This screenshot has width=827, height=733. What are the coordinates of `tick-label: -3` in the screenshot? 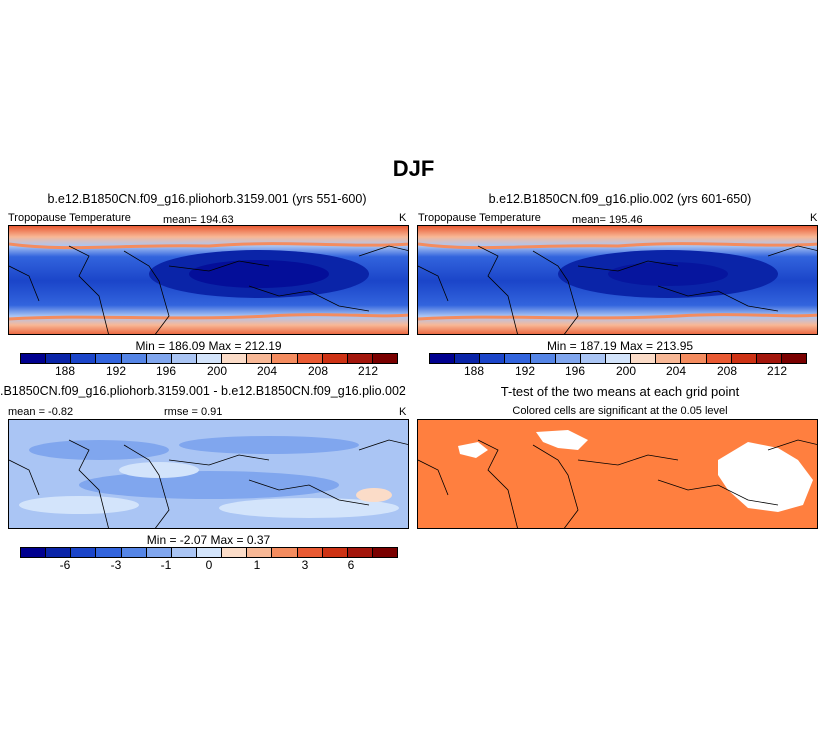 It's located at (116, 565).